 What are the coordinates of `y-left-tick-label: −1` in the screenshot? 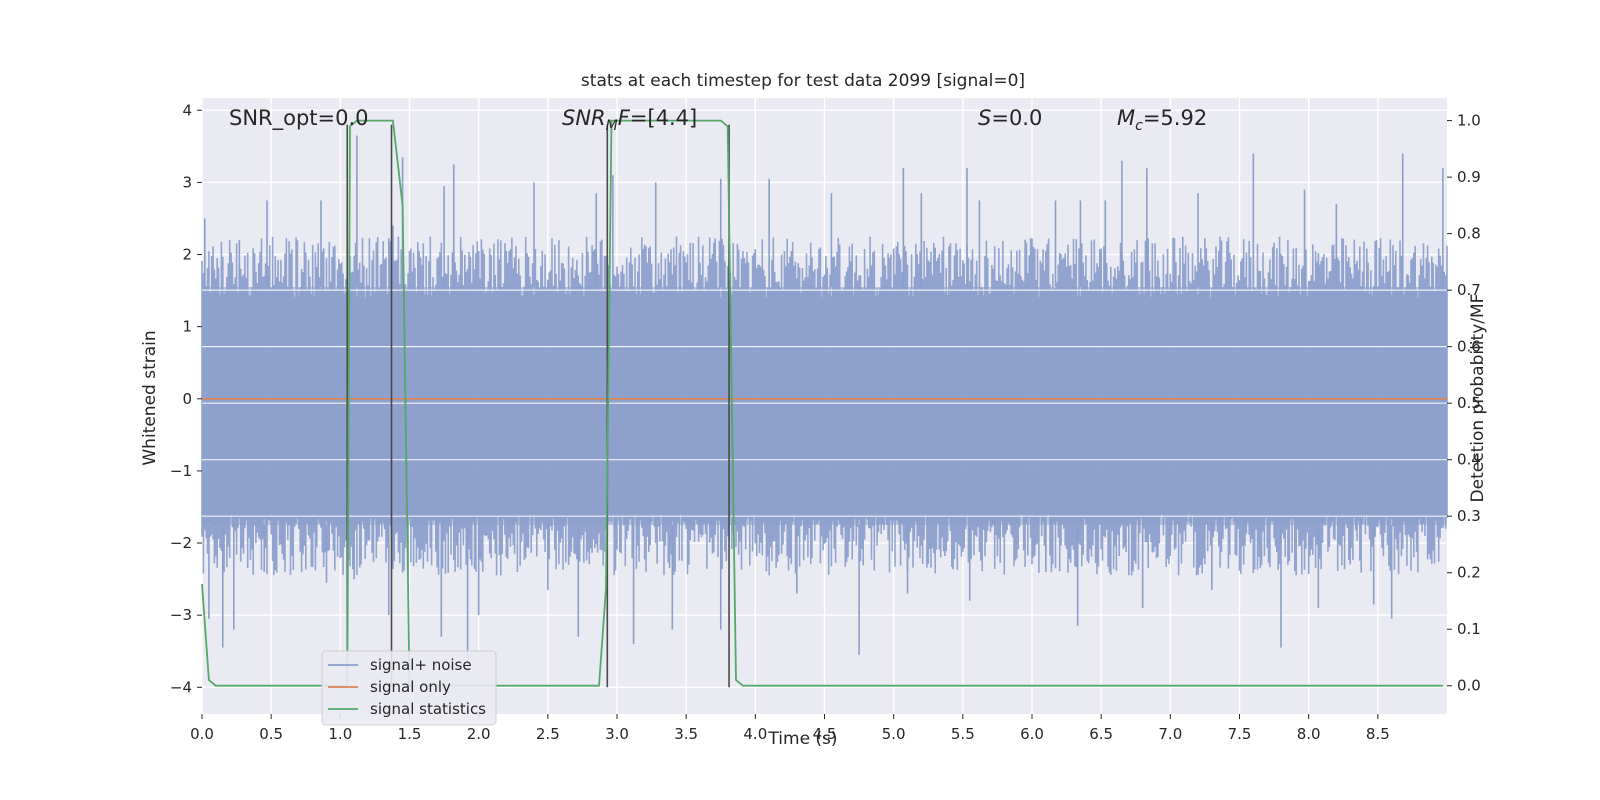 It's located at (181, 471).